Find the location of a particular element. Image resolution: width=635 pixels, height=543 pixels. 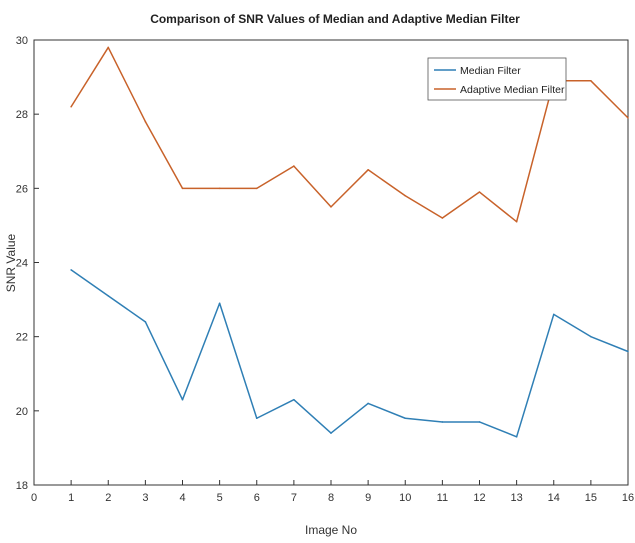

x-tick-label: 12 is located at coordinates (479, 498).